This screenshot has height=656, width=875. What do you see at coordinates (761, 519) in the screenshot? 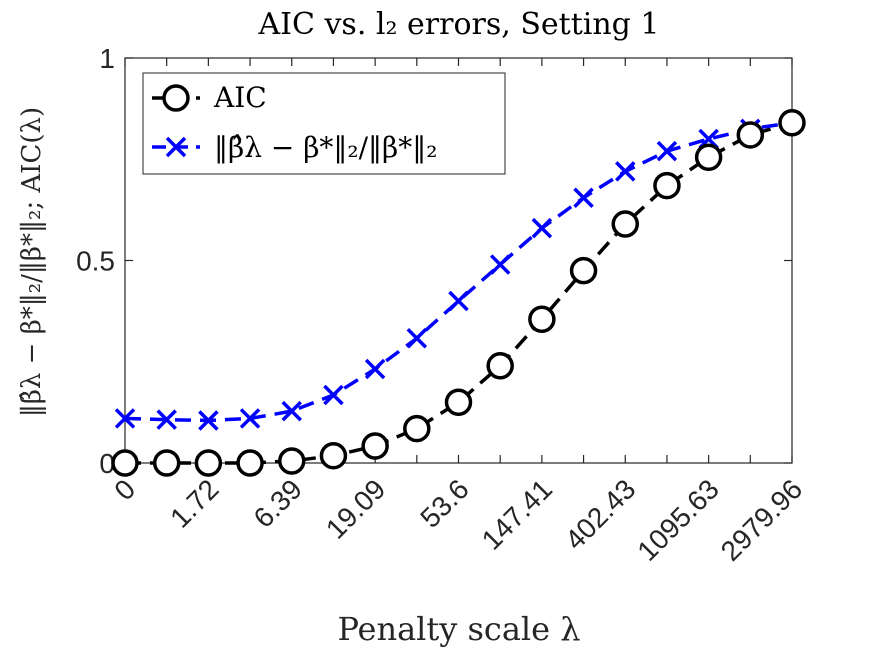
I see `x-tick-label: 2979.96` at bounding box center [761, 519].